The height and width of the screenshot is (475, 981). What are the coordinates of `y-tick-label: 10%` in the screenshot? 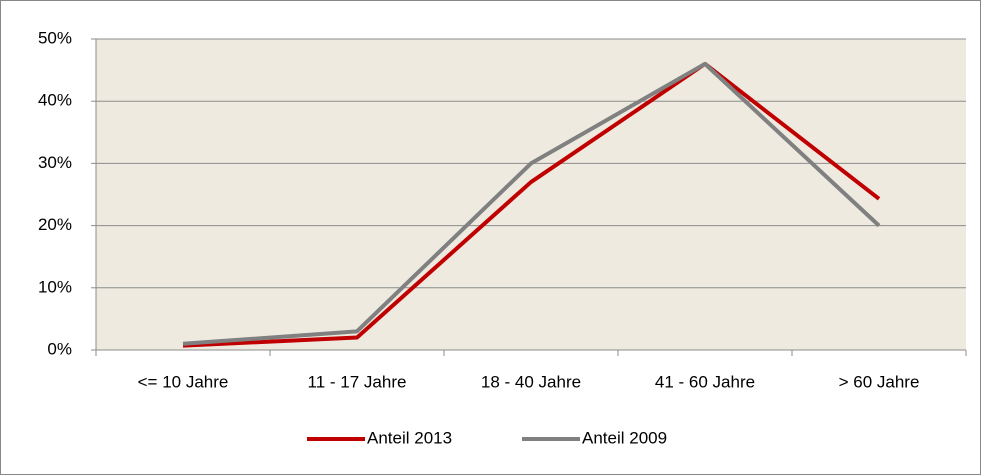 It's located at (55, 286).